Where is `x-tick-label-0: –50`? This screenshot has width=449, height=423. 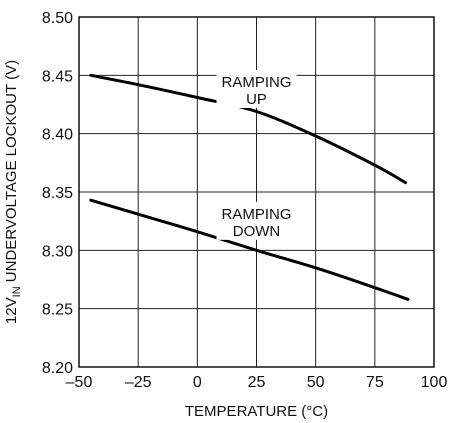
x-tick-label-0: –50 is located at coordinates (79, 382).